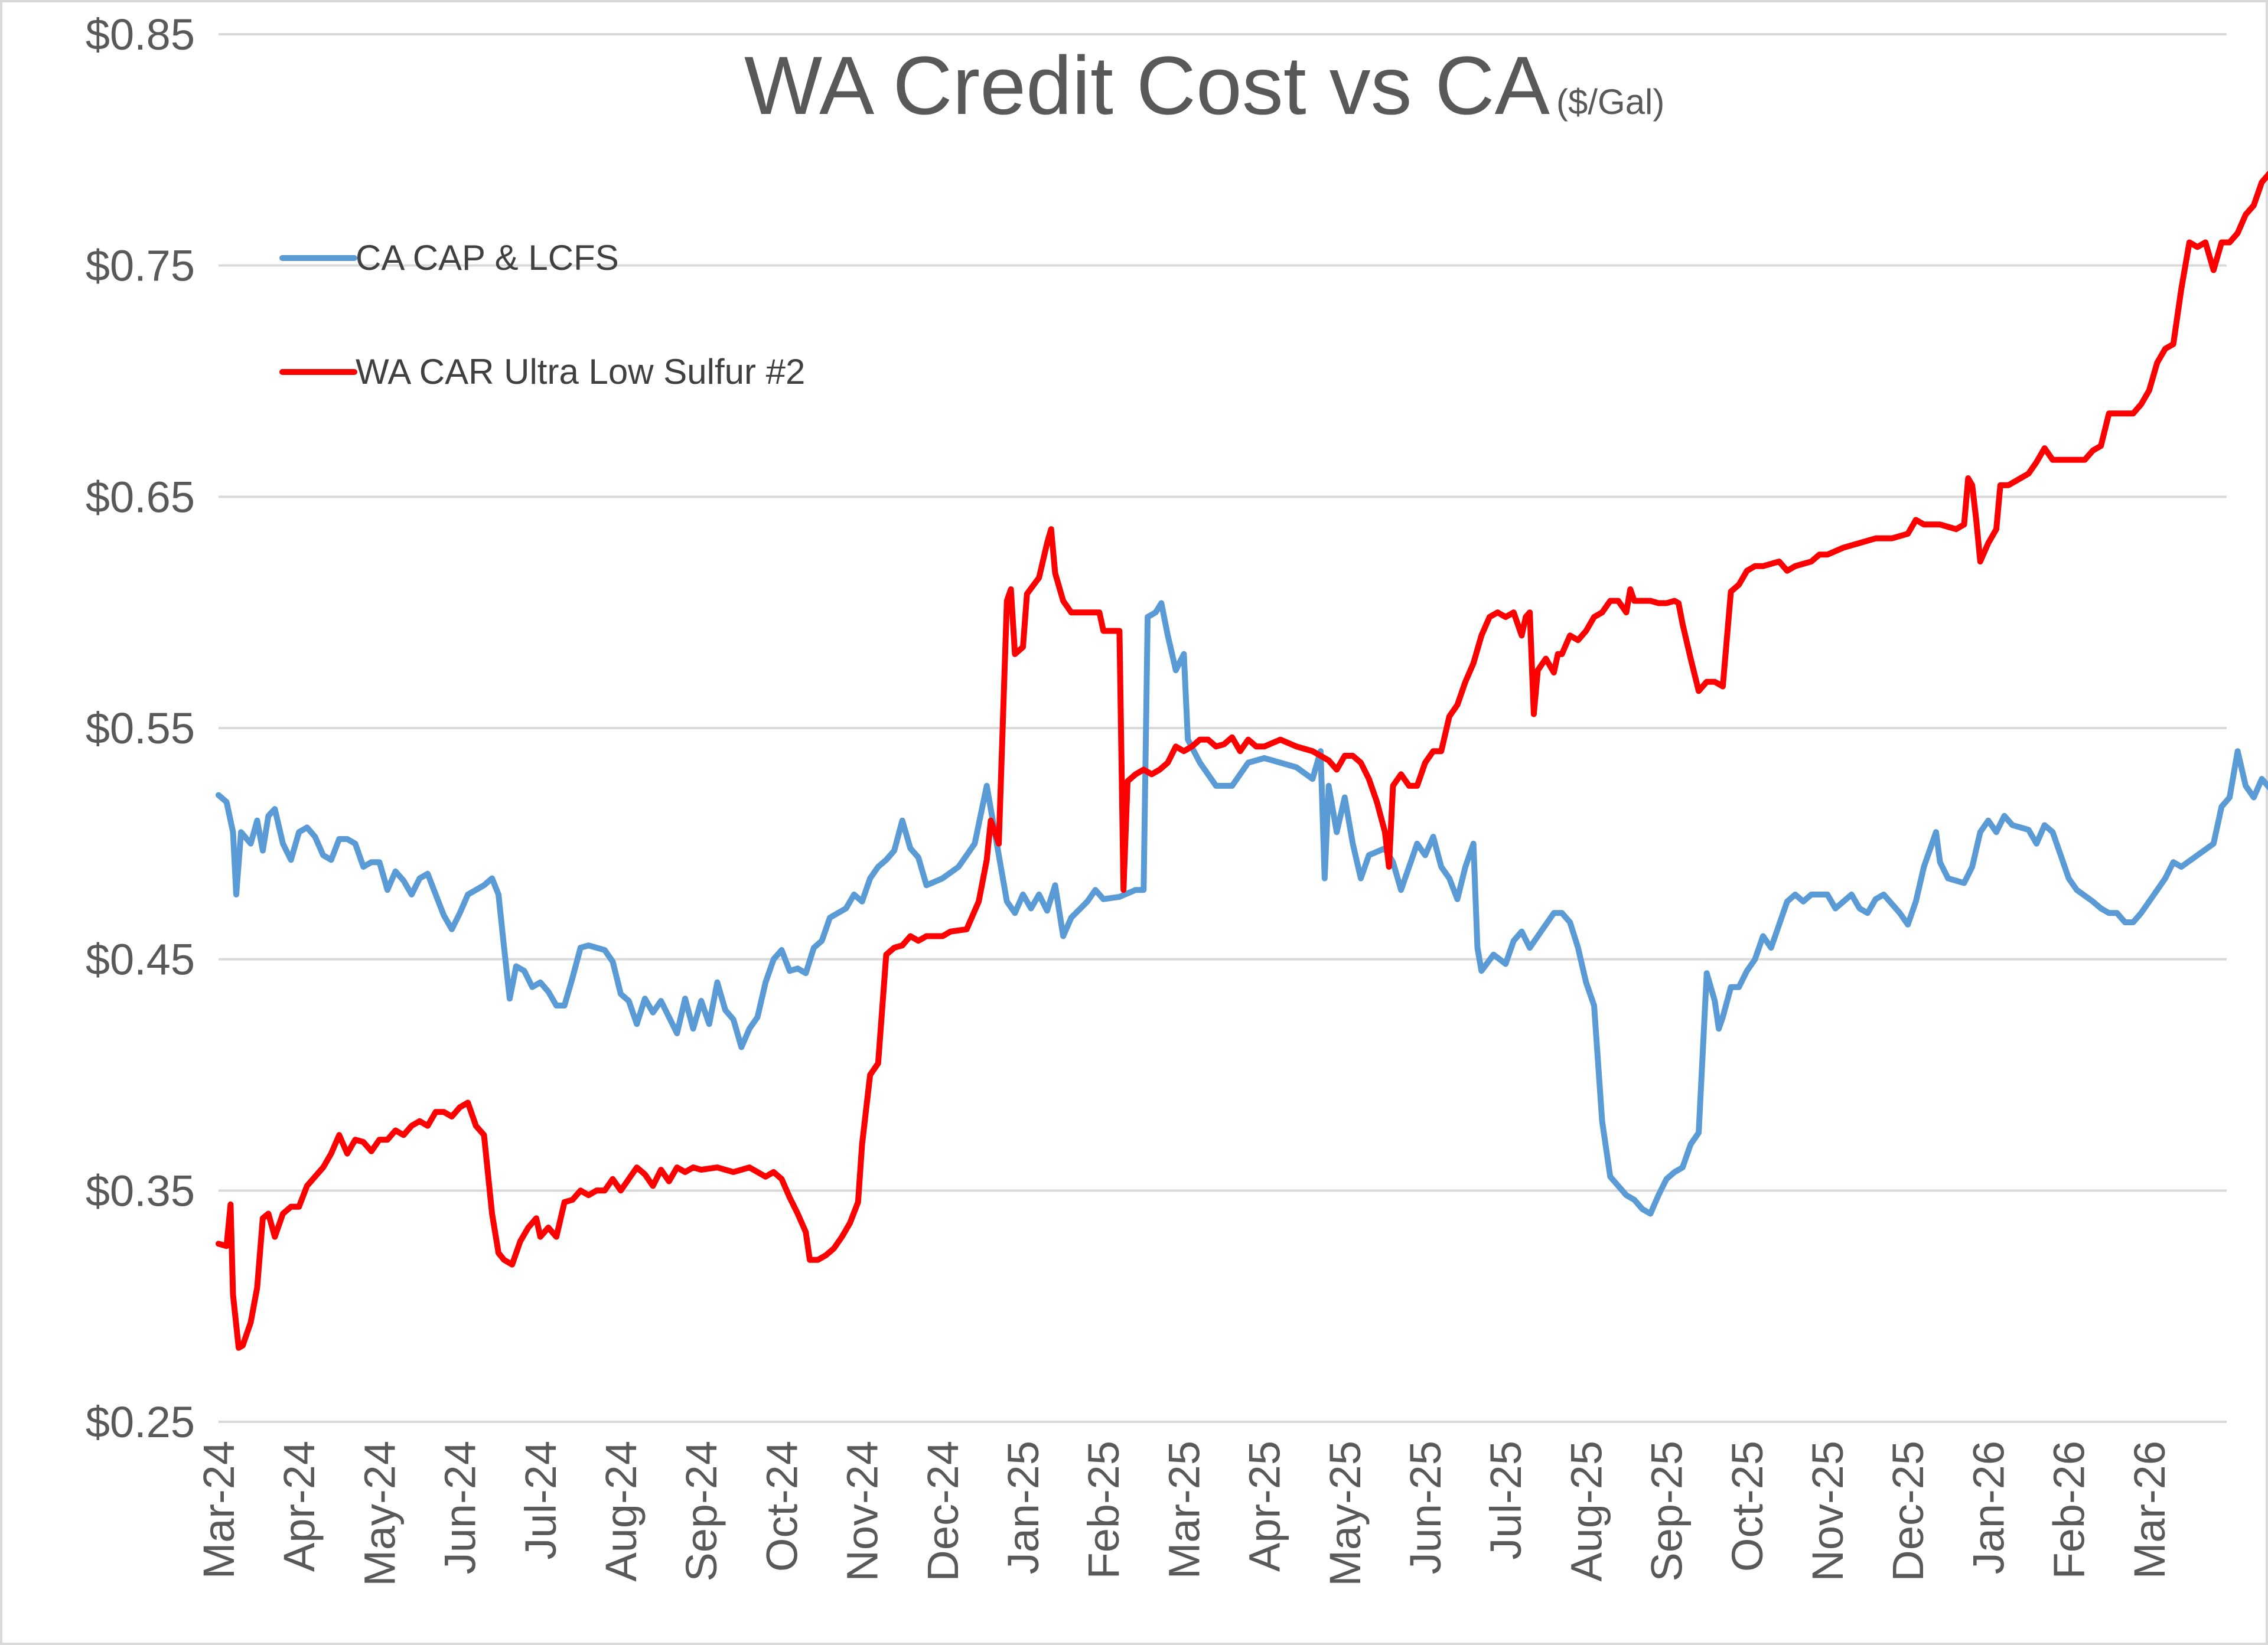 This screenshot has width=2268, height=1645. What do you see at coordinates (299, 1506) in the screenshot?
I see `x-tick-label: Apr-24` at bounding box center [299, 1506].